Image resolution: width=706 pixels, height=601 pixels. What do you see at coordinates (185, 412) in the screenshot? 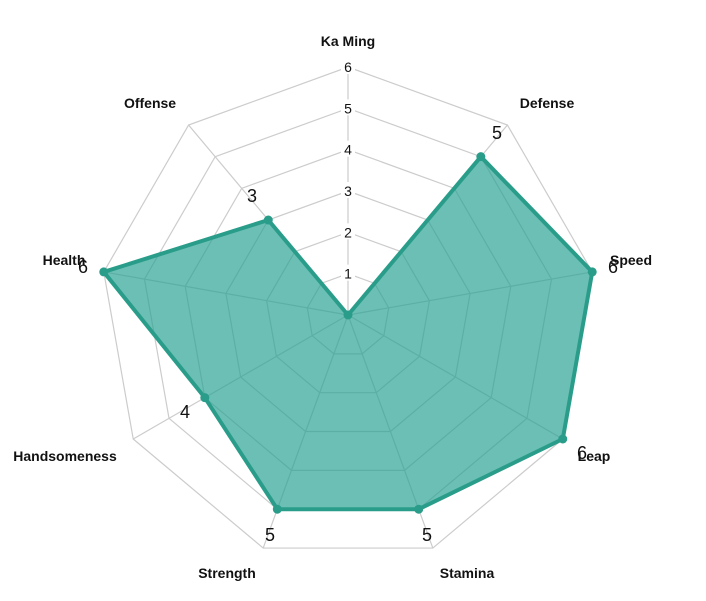
I see `data-label: 4` at bounding box center [185, 412].